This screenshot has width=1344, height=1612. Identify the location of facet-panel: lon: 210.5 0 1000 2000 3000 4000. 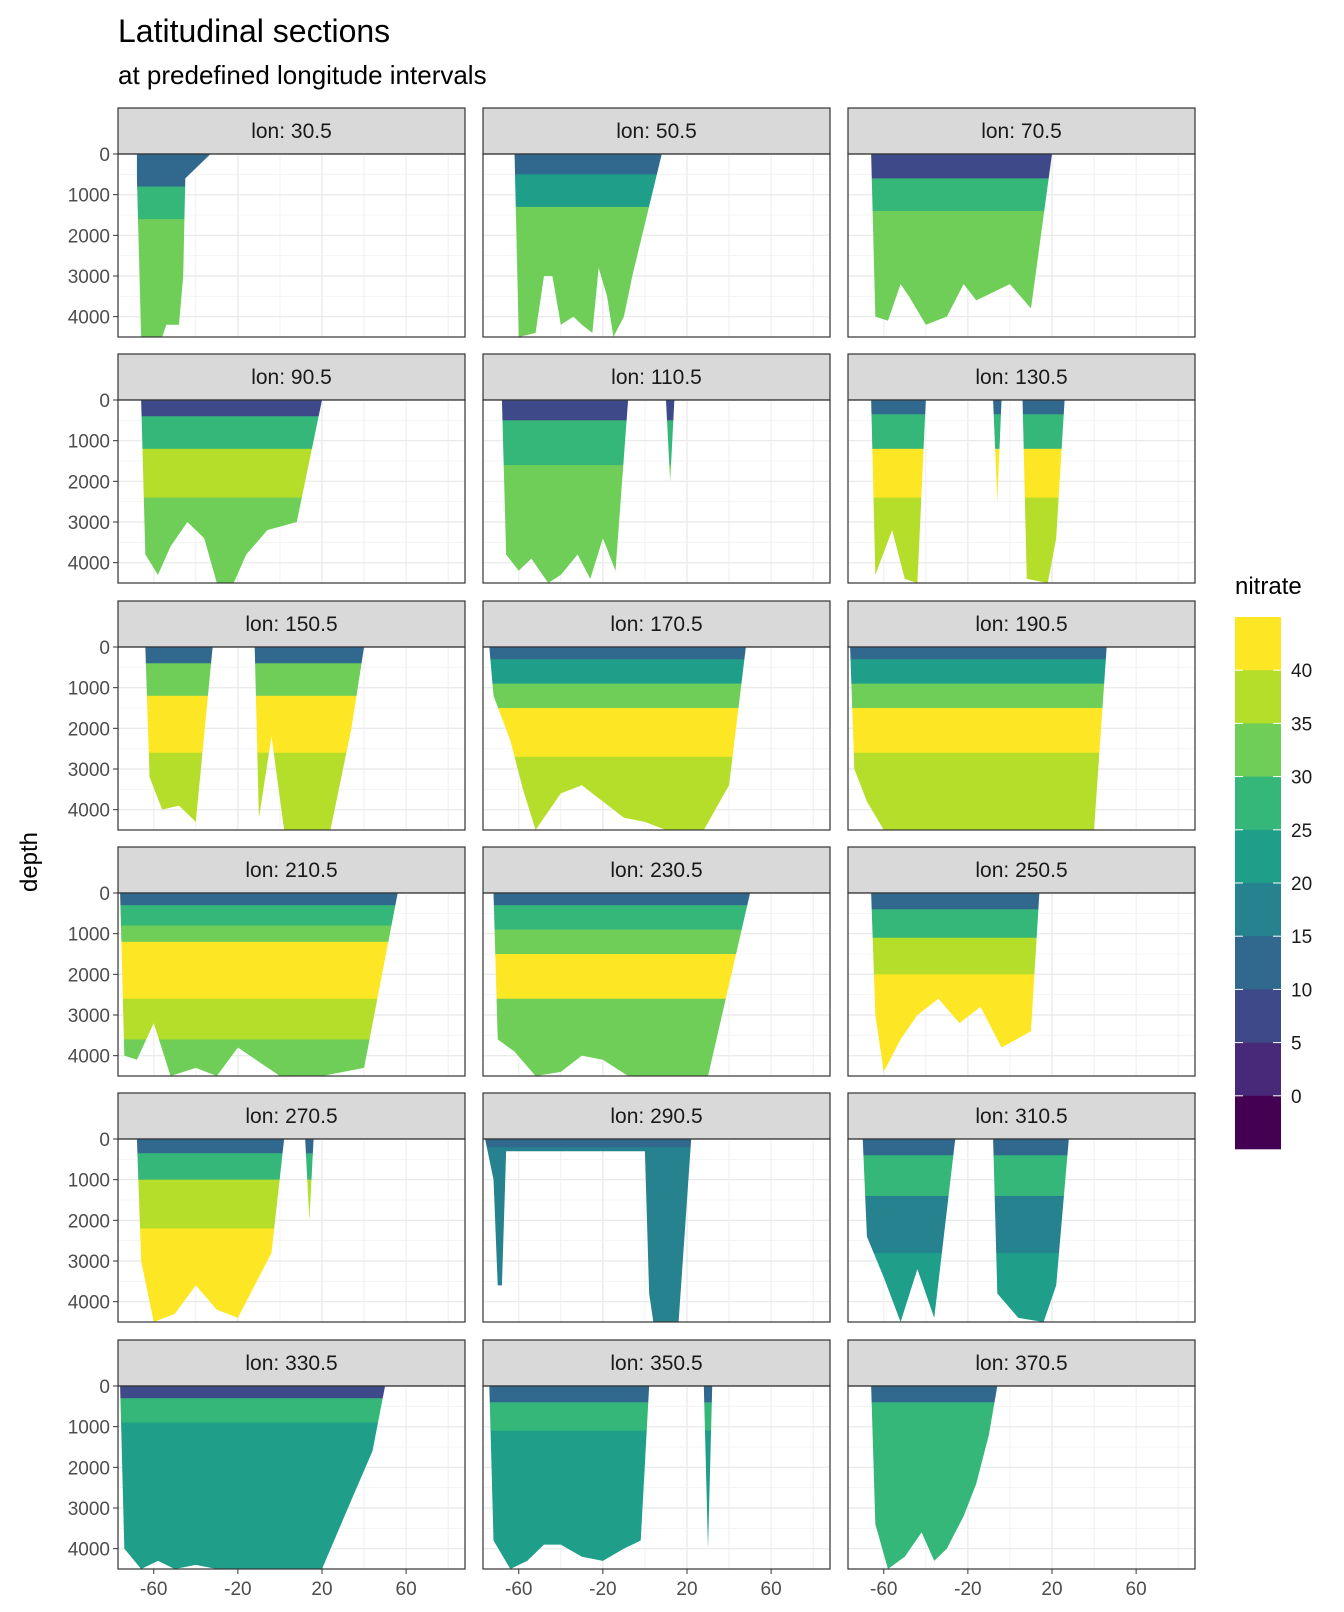
(267, 961).